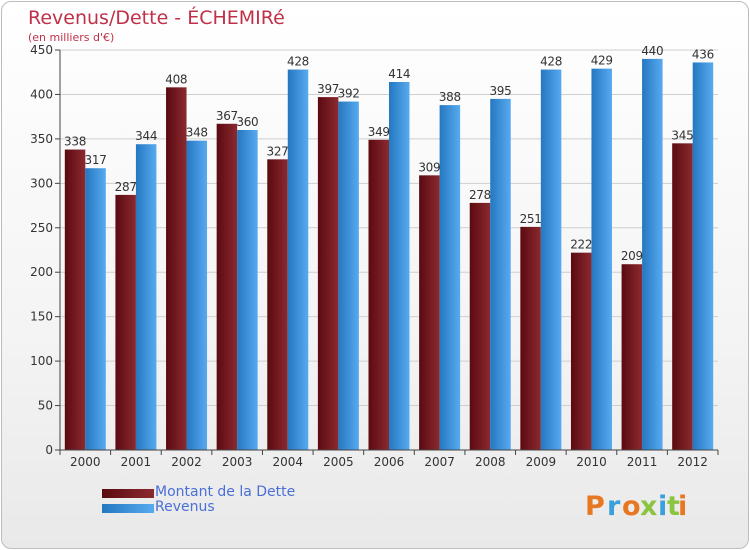 The width and height of the screenshot is (750, 550). I want to click on data-label-debt: 278, so click(480, 195).